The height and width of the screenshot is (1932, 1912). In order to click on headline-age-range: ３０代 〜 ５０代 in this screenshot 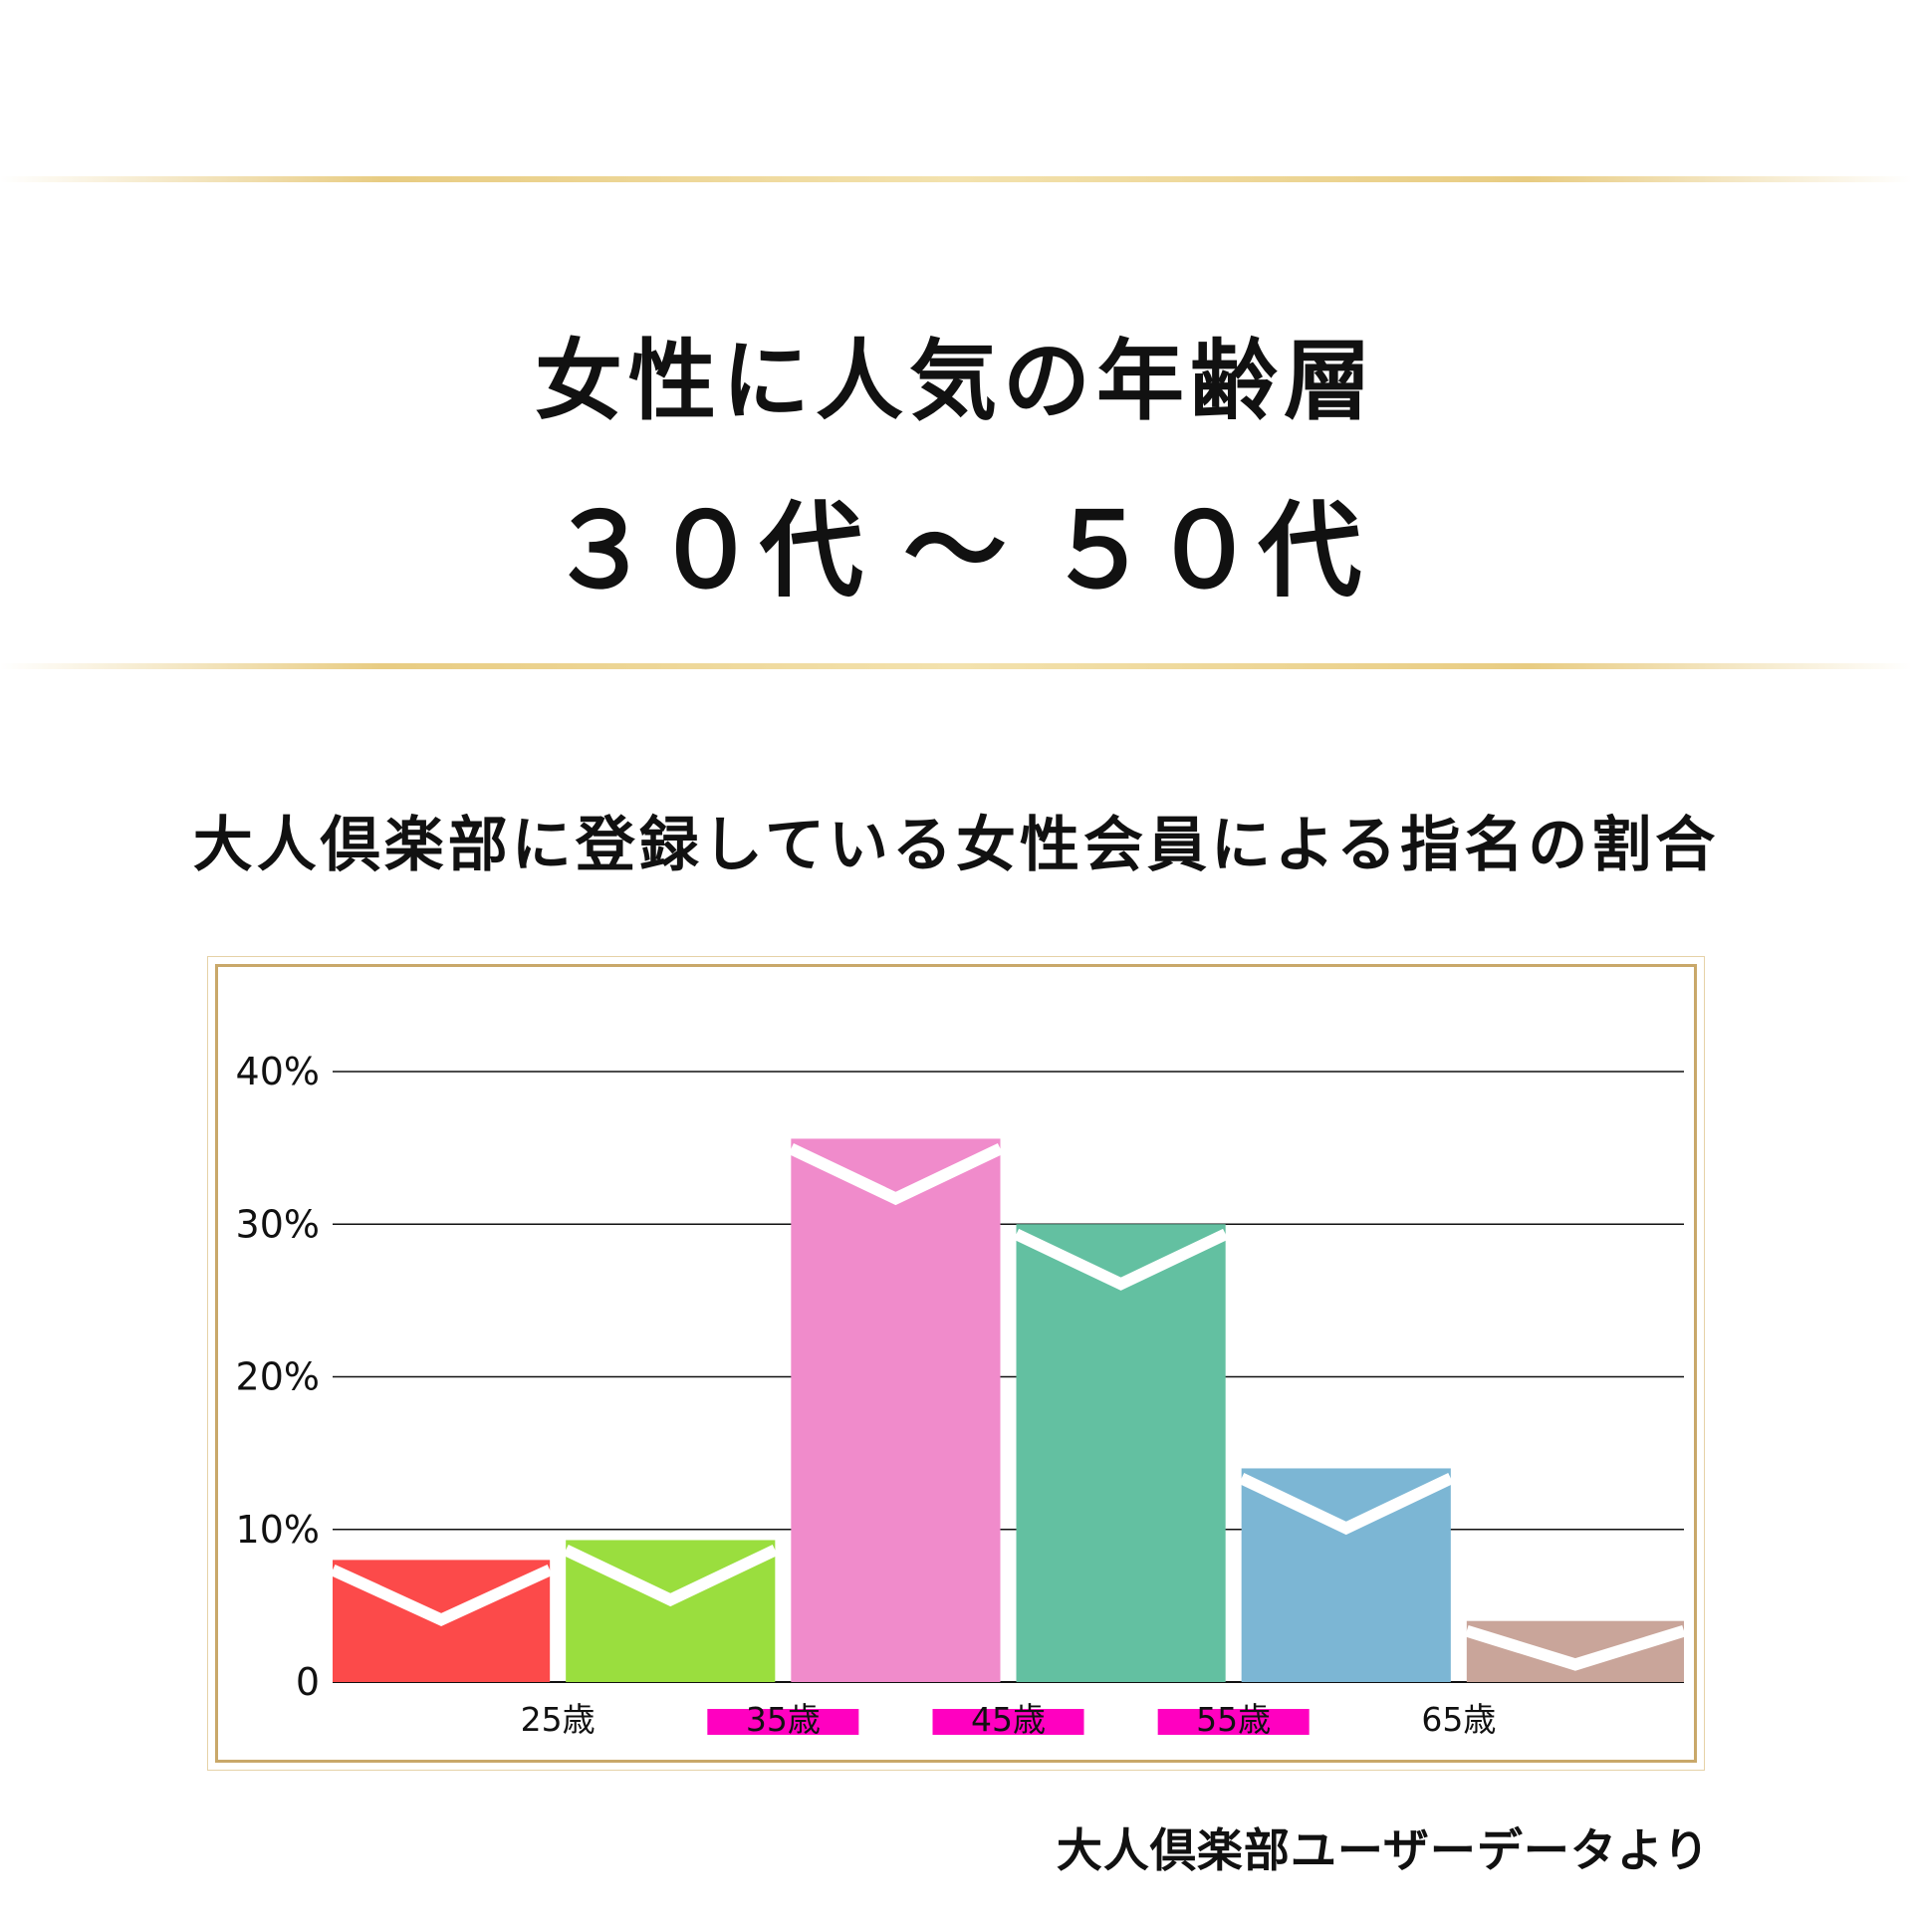, I will do `click(956, 550)`.